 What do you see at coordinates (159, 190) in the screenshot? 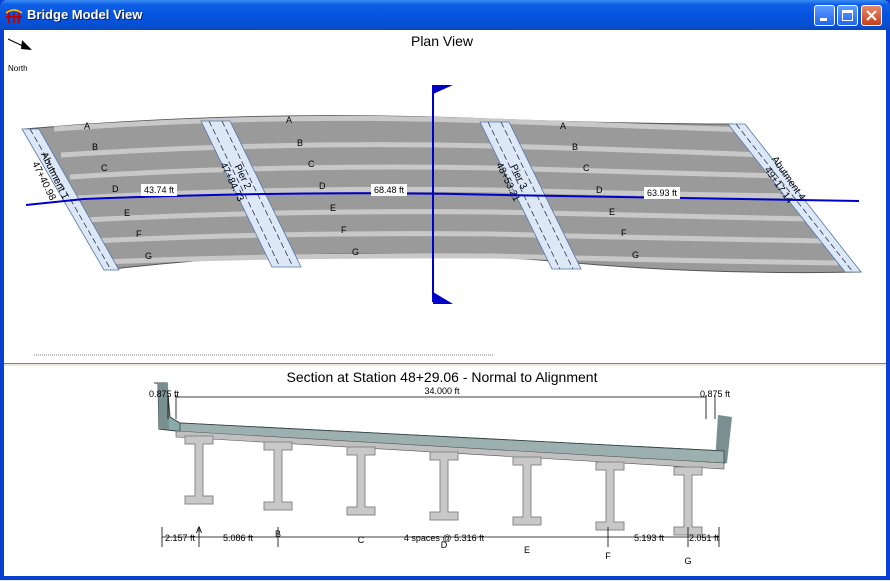
I see `span-1-length: 43.74 ft` at bounding box center [159, 190].